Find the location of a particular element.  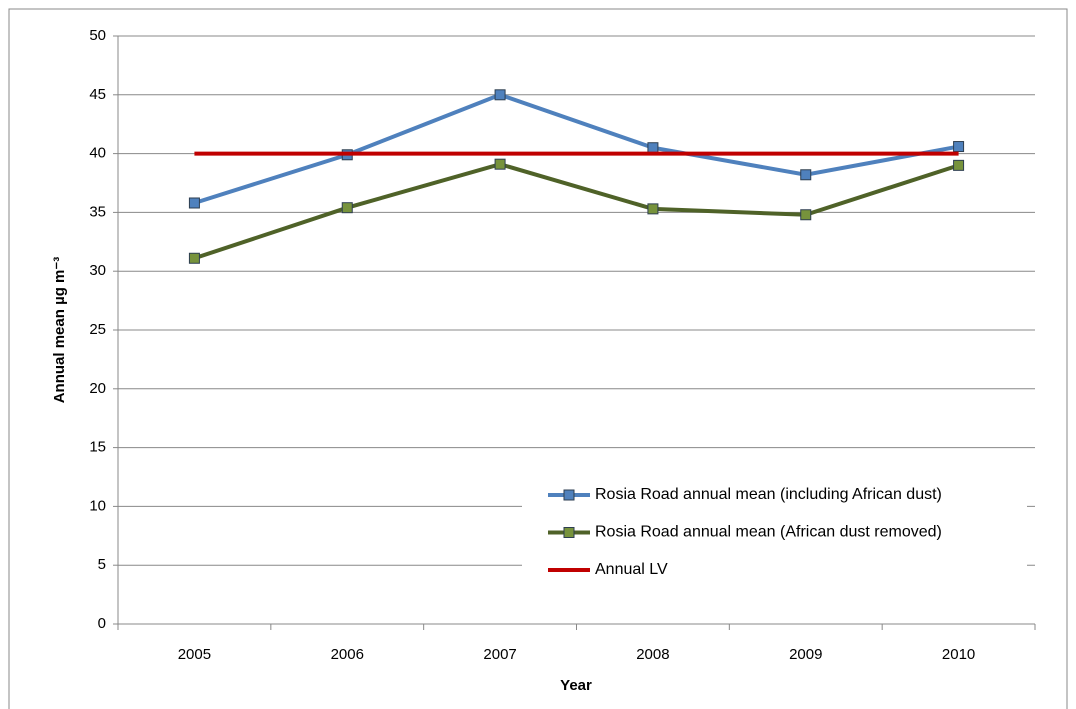

x-tick-label: 2010 is located at coordinates (958, 654).